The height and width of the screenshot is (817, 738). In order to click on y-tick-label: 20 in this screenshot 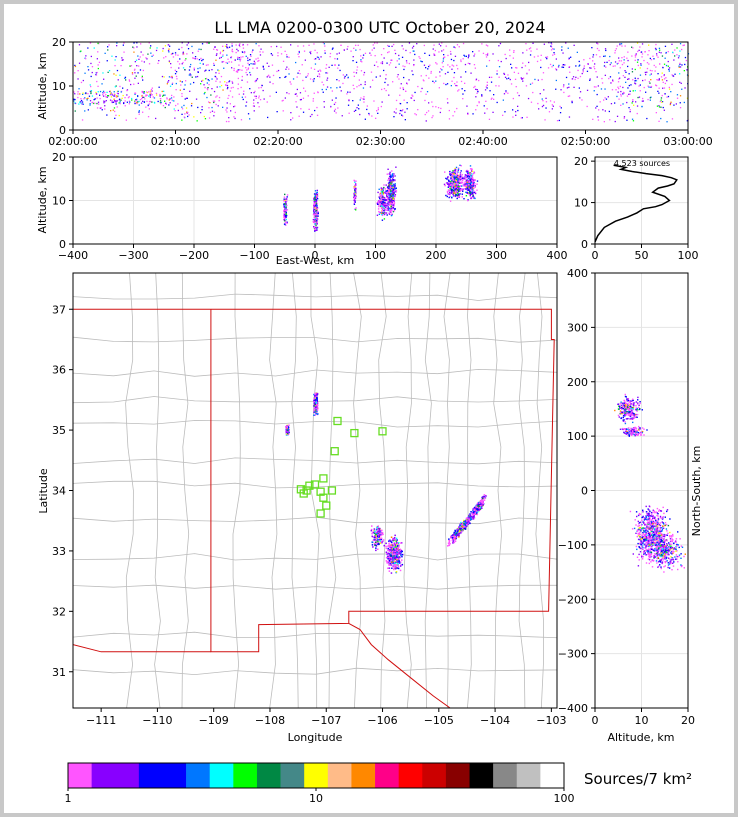, I will do `click(581, 161)`.